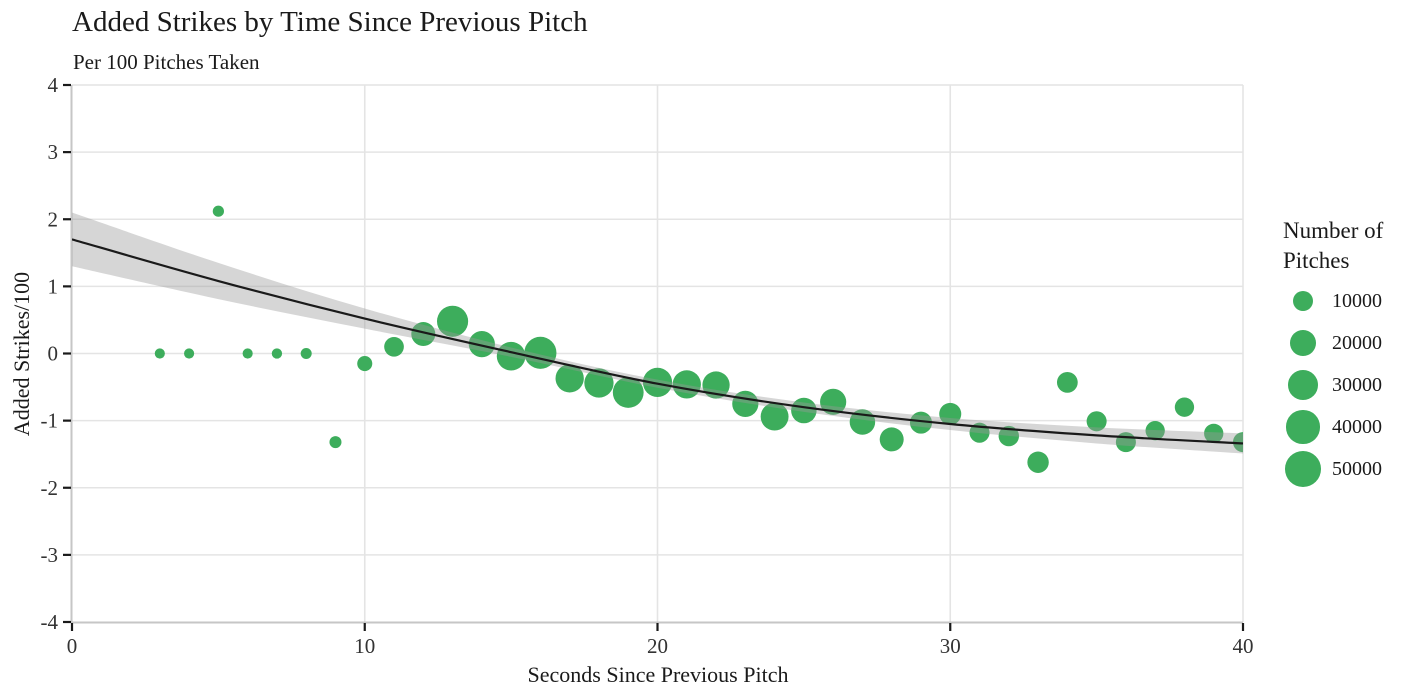  What do you see at coordinates (1357, 426) in the screenshot?
I see `legend-item-label: 40000` at bounding box center [1357, 426].